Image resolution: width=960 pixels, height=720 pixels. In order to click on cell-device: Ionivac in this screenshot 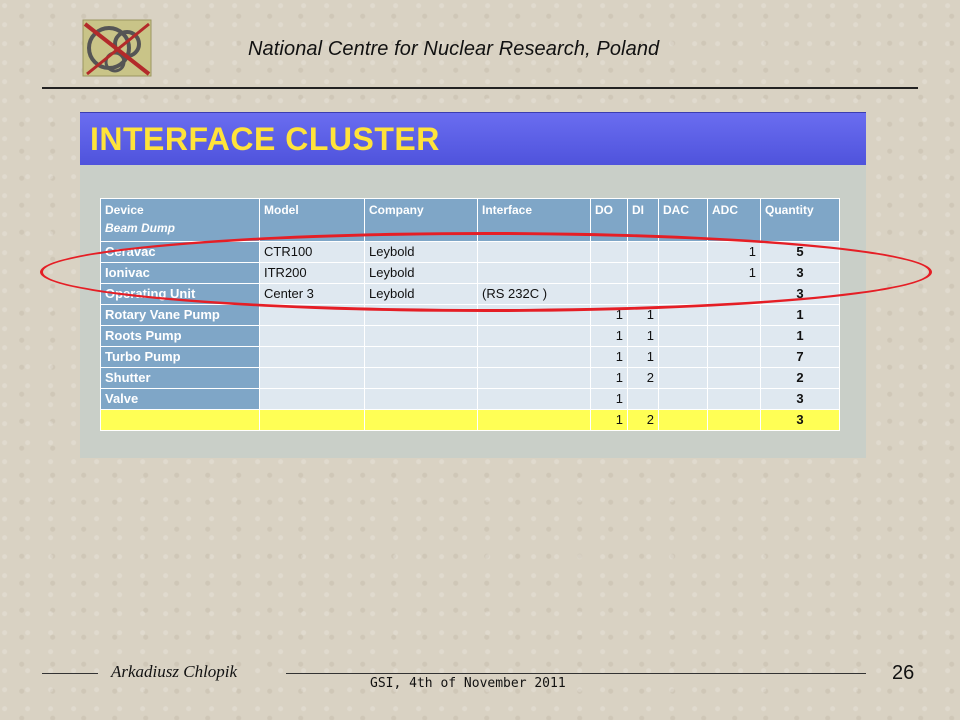, I will do `click(180, 273)`.